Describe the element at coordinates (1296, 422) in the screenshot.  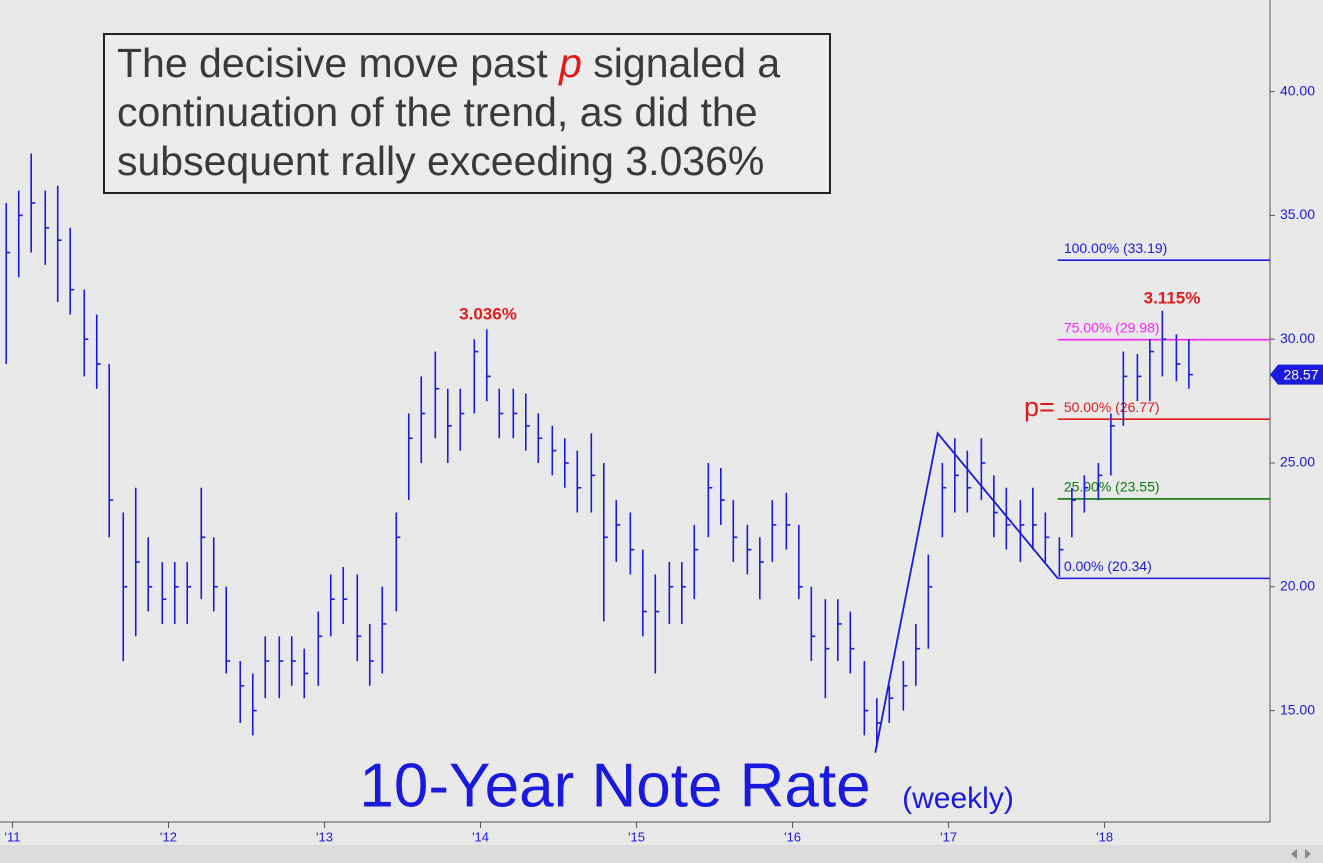
I see `axis-panel` at that location.